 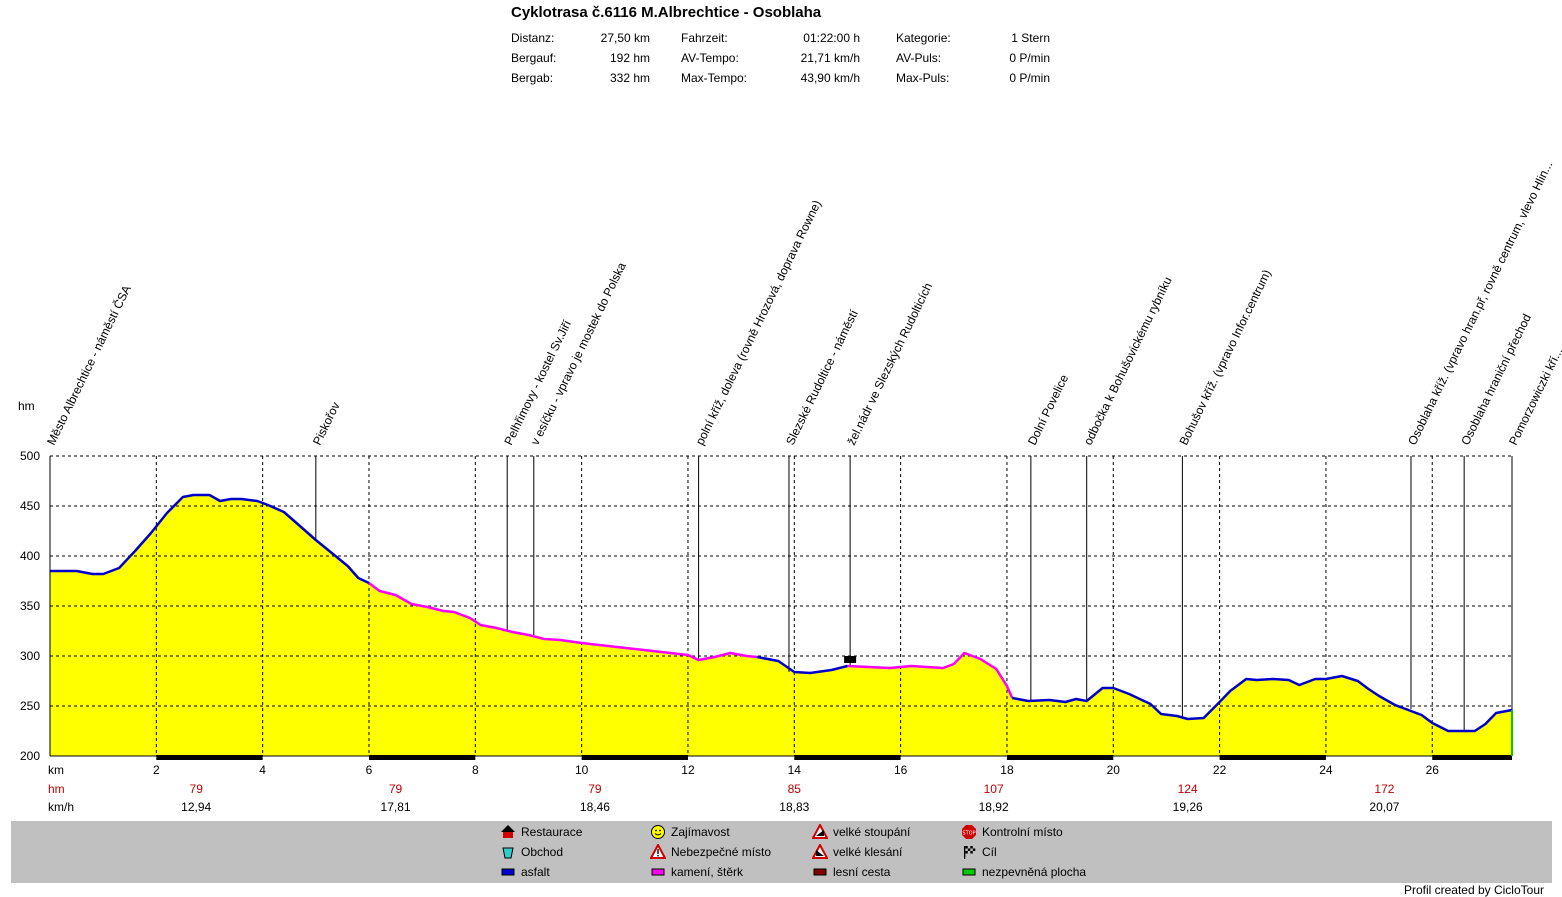 What do you see at coordinates (868, 852) in the screenshot?
I see `legend-descent: velké klesání` at bounding box center [868, 852].